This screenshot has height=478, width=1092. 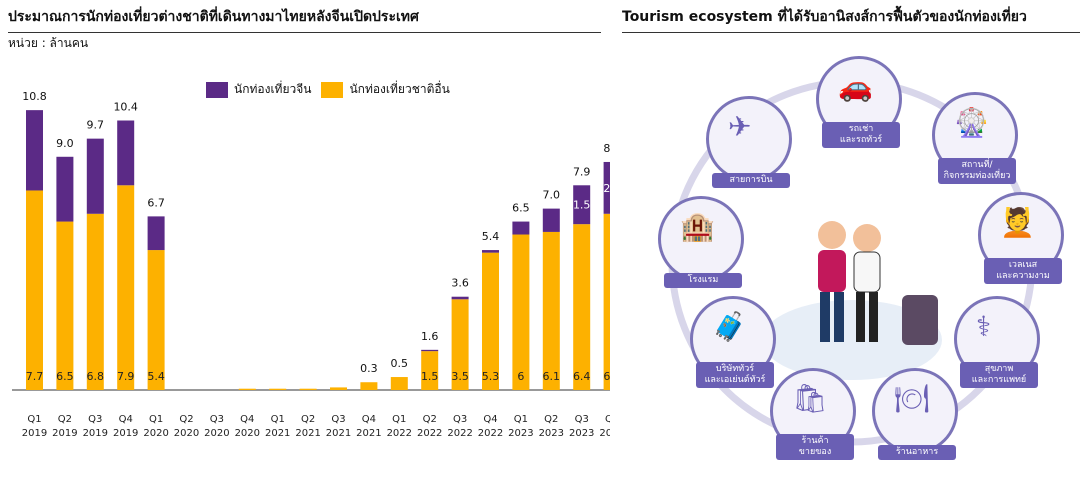 What do you see at coordinates (491, 376) in the screenshot?
I see `bar-value-label-other: 5.3` at bounding box center [491, 376].